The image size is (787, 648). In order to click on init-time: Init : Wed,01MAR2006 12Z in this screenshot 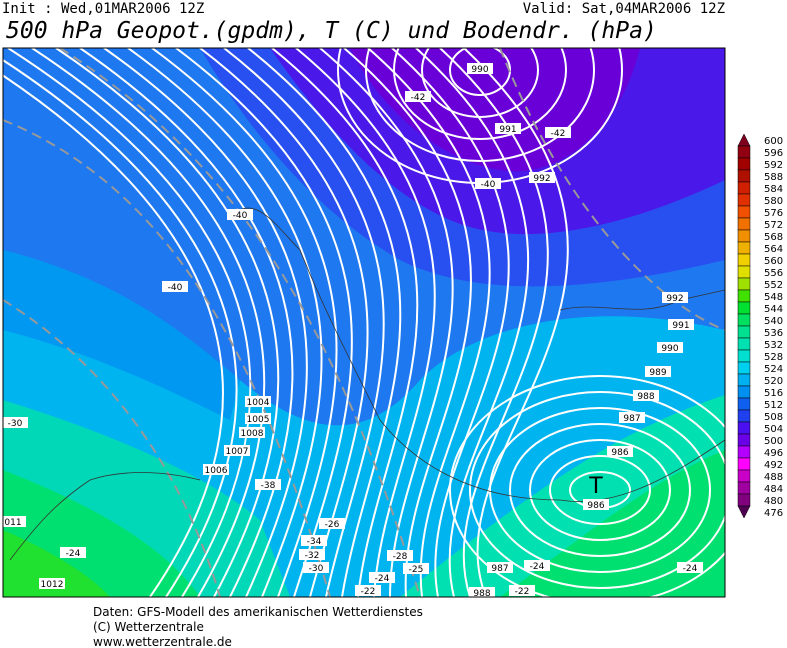, I will do `click(103, 9)`.